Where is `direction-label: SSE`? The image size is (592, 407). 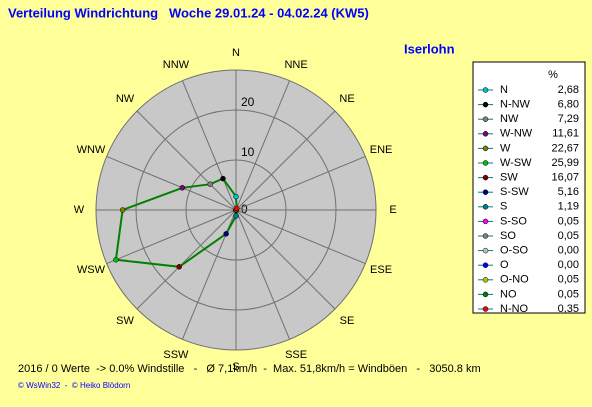 direction-label: SSE is located at coordinates (296, 355).